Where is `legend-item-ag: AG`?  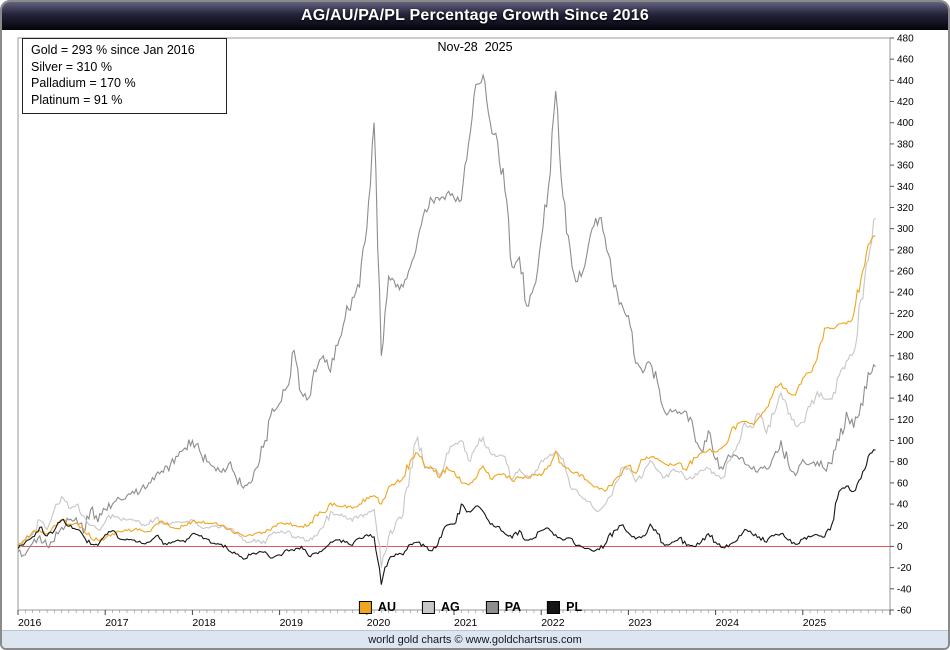
legend-item-ag: AG is located at coordinates (440, 607).